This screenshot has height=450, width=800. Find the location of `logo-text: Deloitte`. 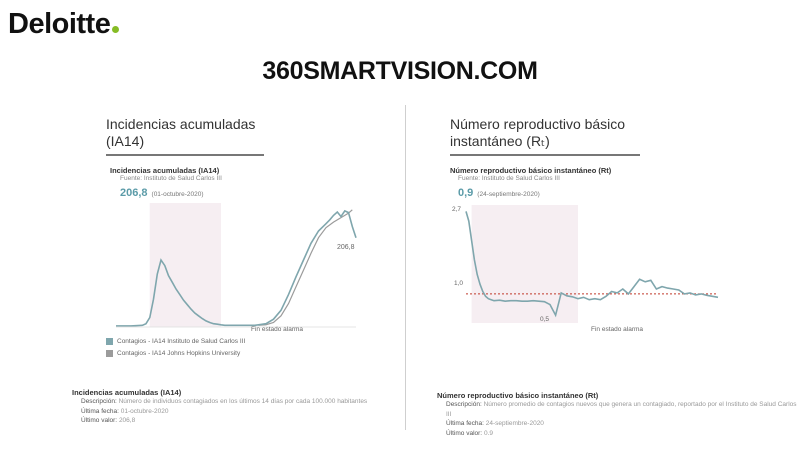

logo-text: Deloitte is located at coordinates (59, 24).